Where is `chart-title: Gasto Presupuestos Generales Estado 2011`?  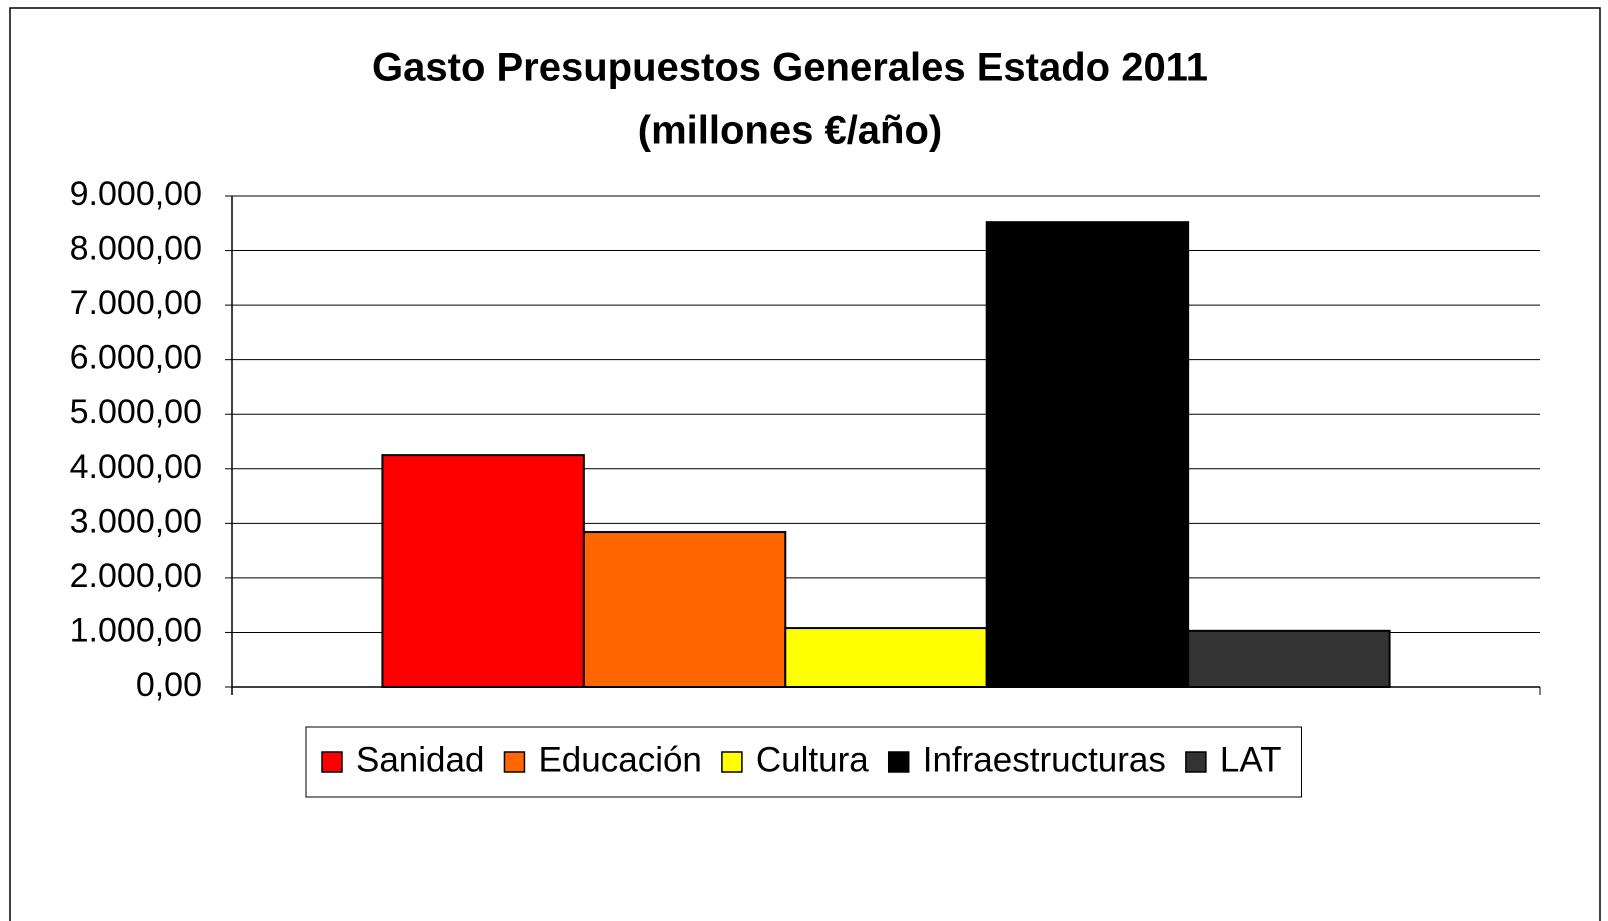 chart-title: Gasto Presupuestos Generales Estado 2011 is located at coordinates (790, 68).